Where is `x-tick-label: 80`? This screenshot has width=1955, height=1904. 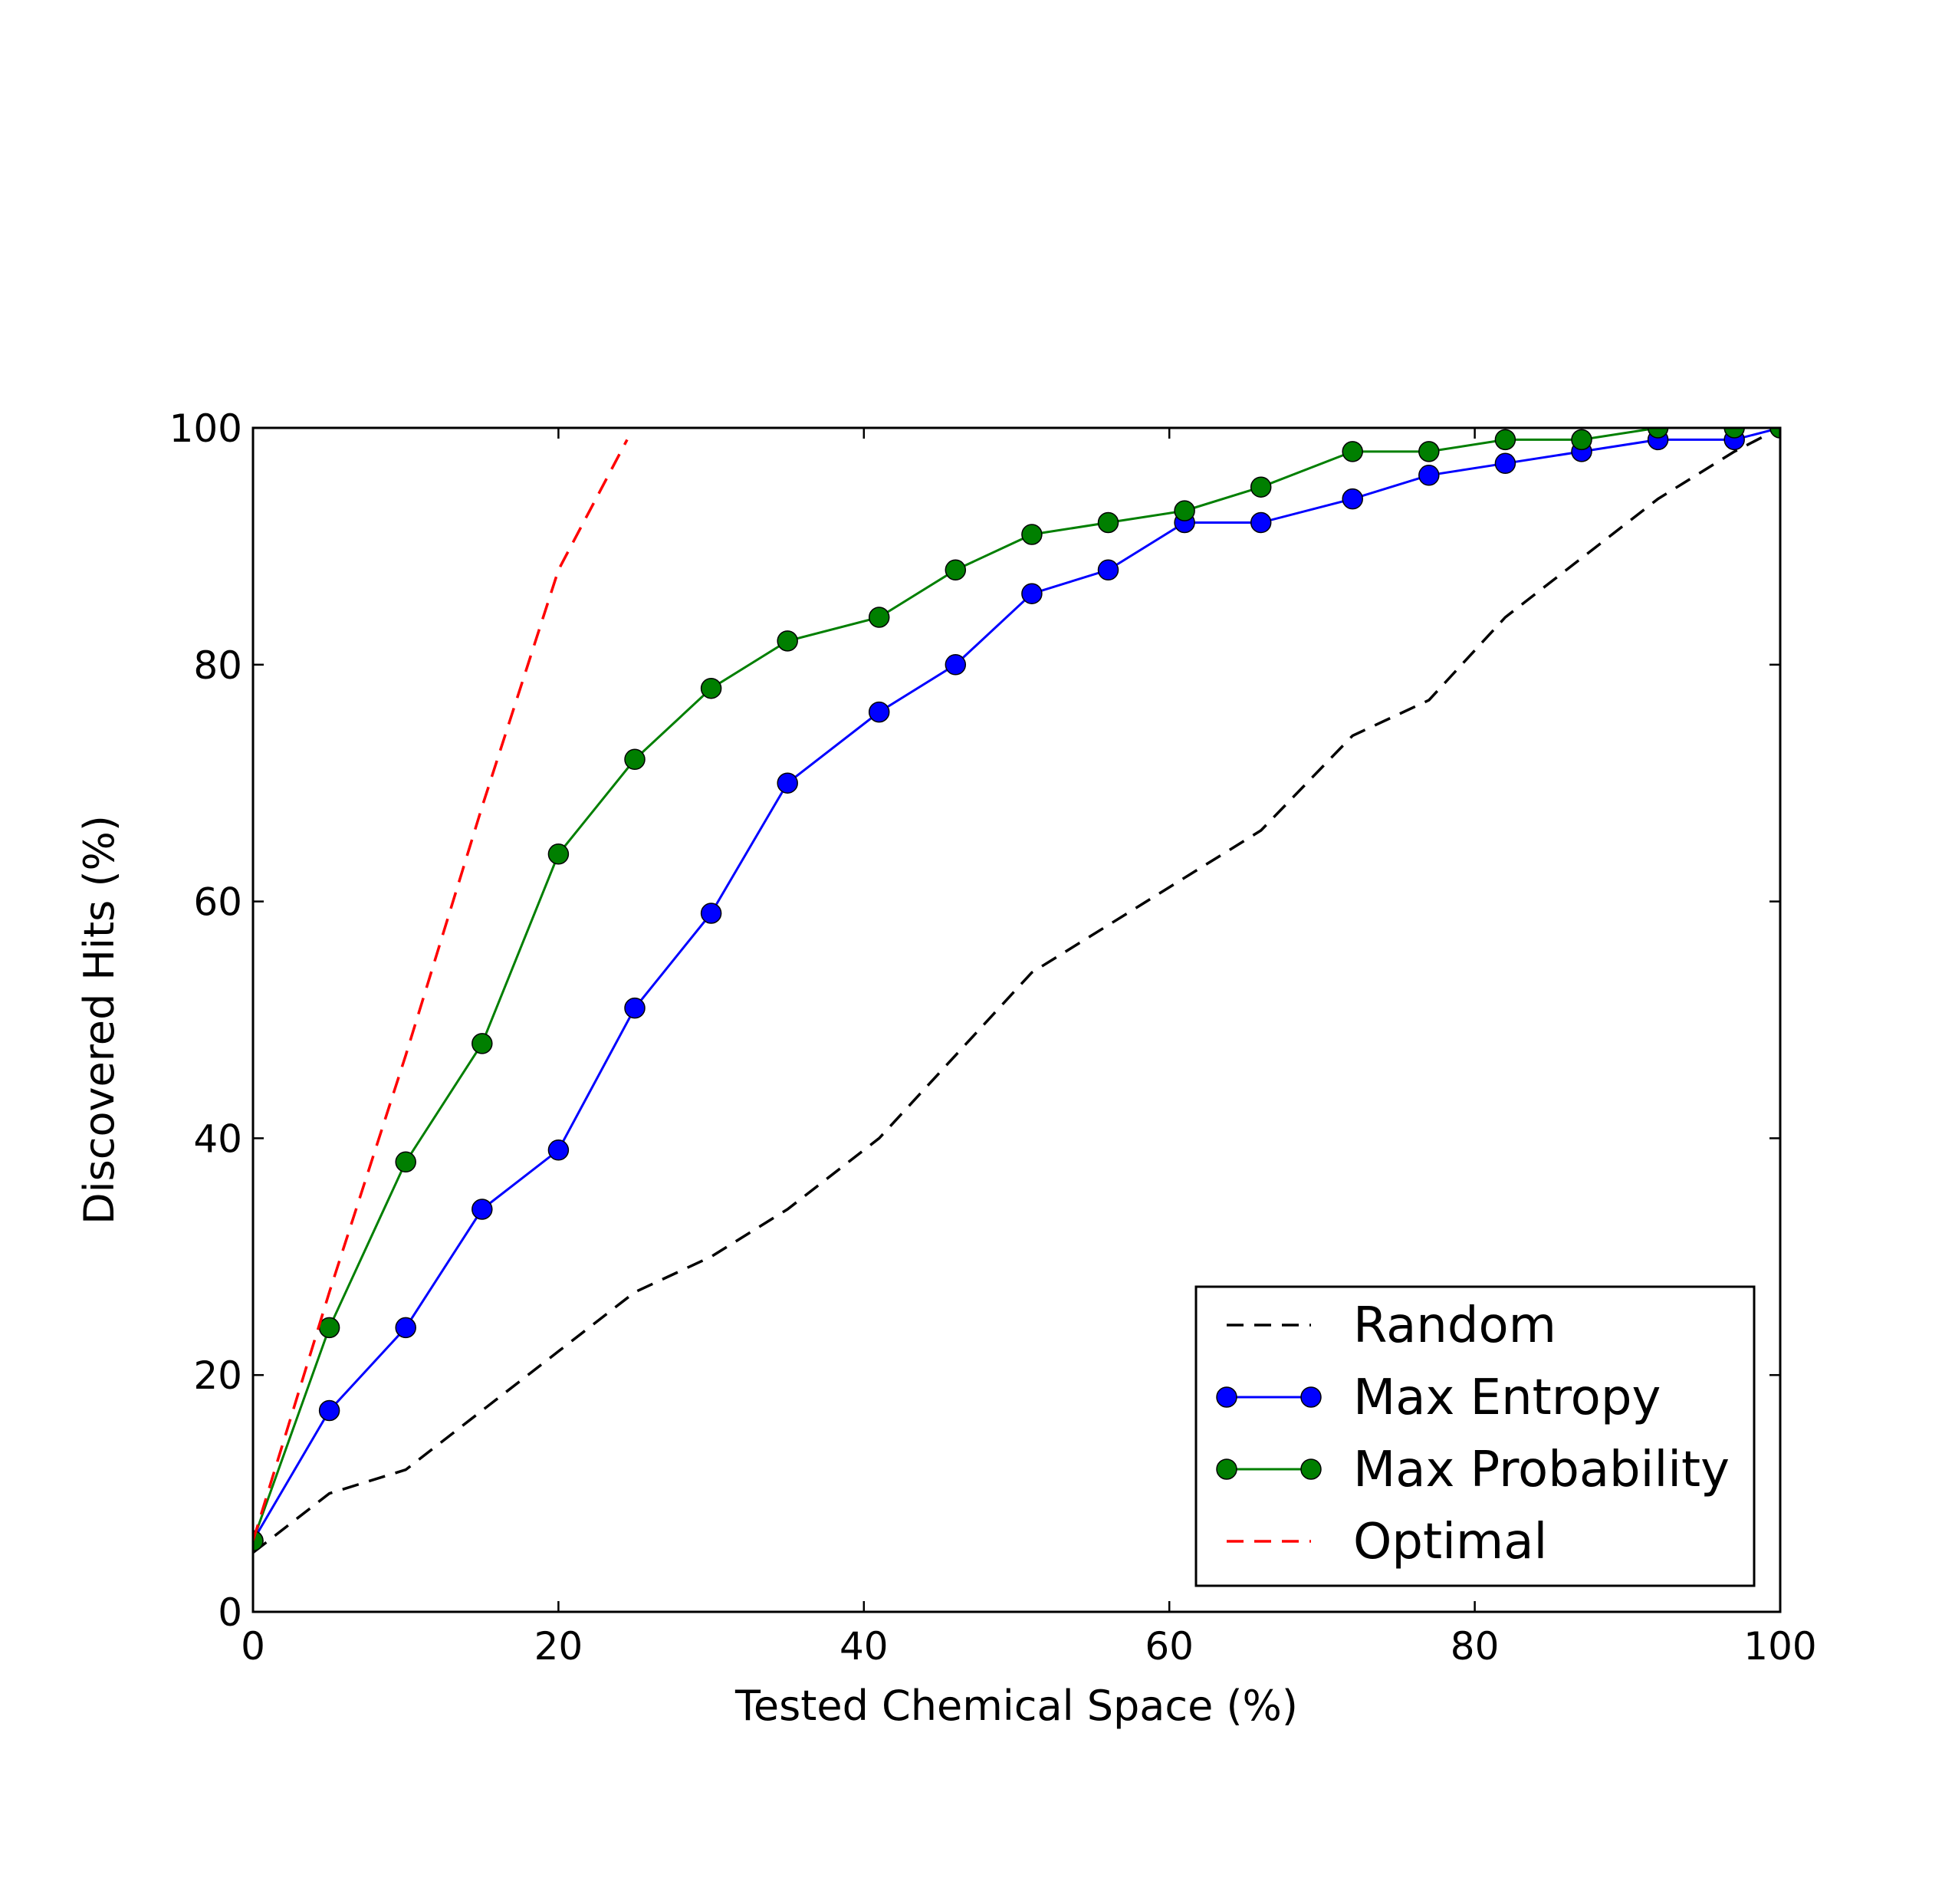 x-tick-label: 80 is located at coordinates (1476, 1646).